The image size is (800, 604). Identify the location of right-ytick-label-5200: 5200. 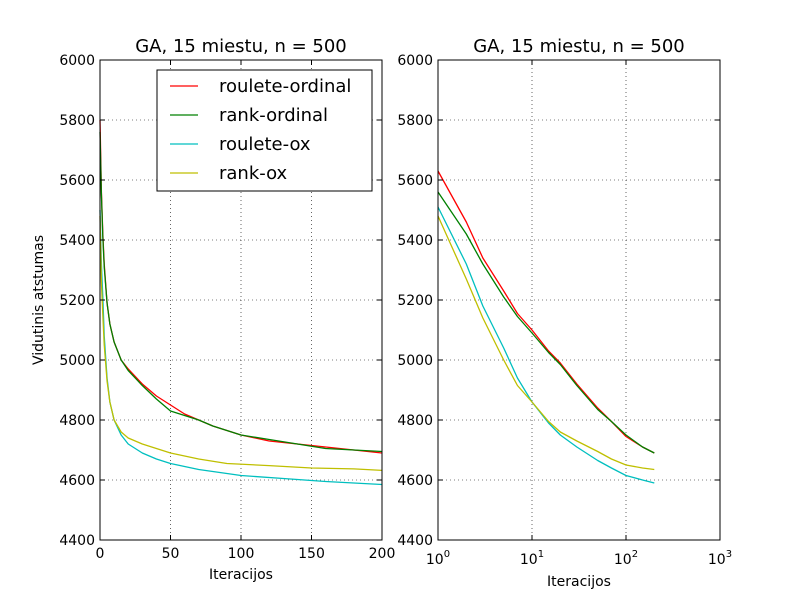
(415, 301).